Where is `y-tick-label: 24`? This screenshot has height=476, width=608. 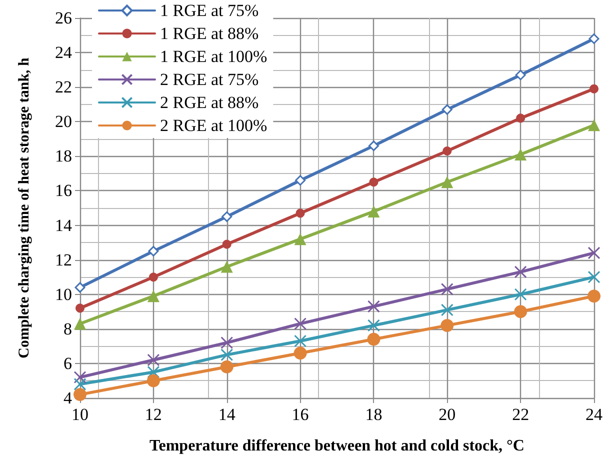
y-tick-label: 24 is located at coordinates (63, 52).